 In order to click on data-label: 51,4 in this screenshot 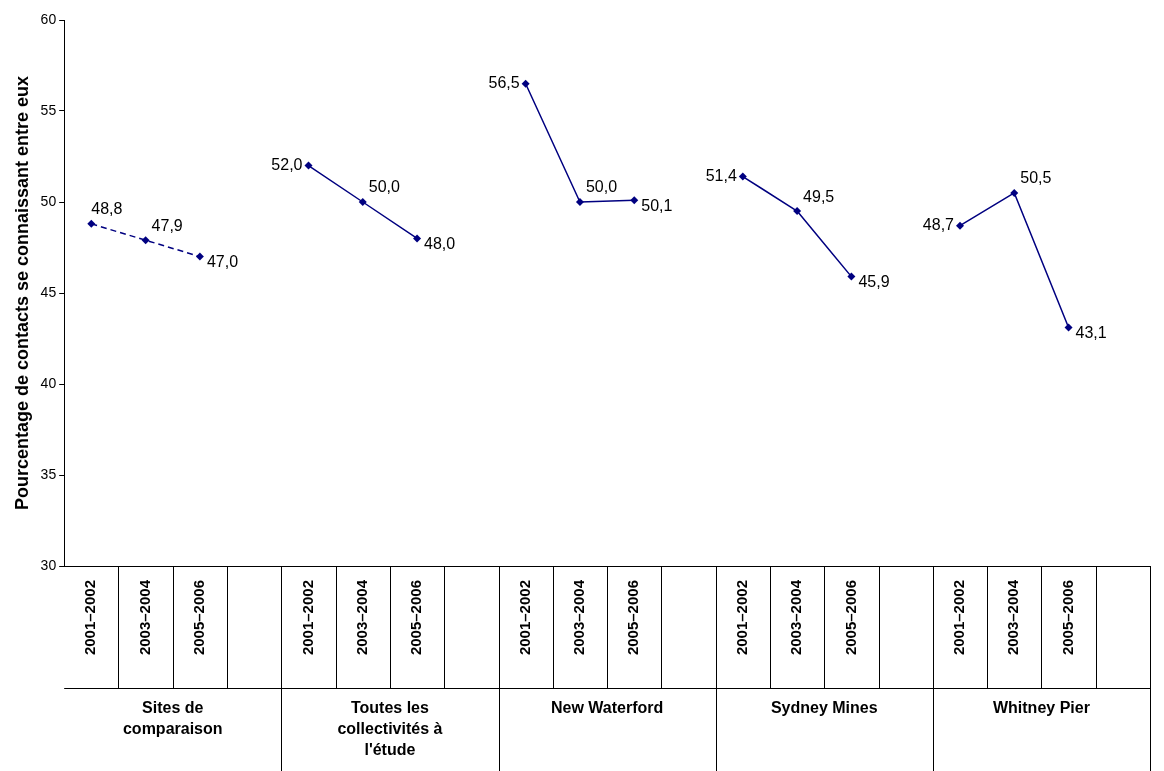, I will do `click(721, 175)`.